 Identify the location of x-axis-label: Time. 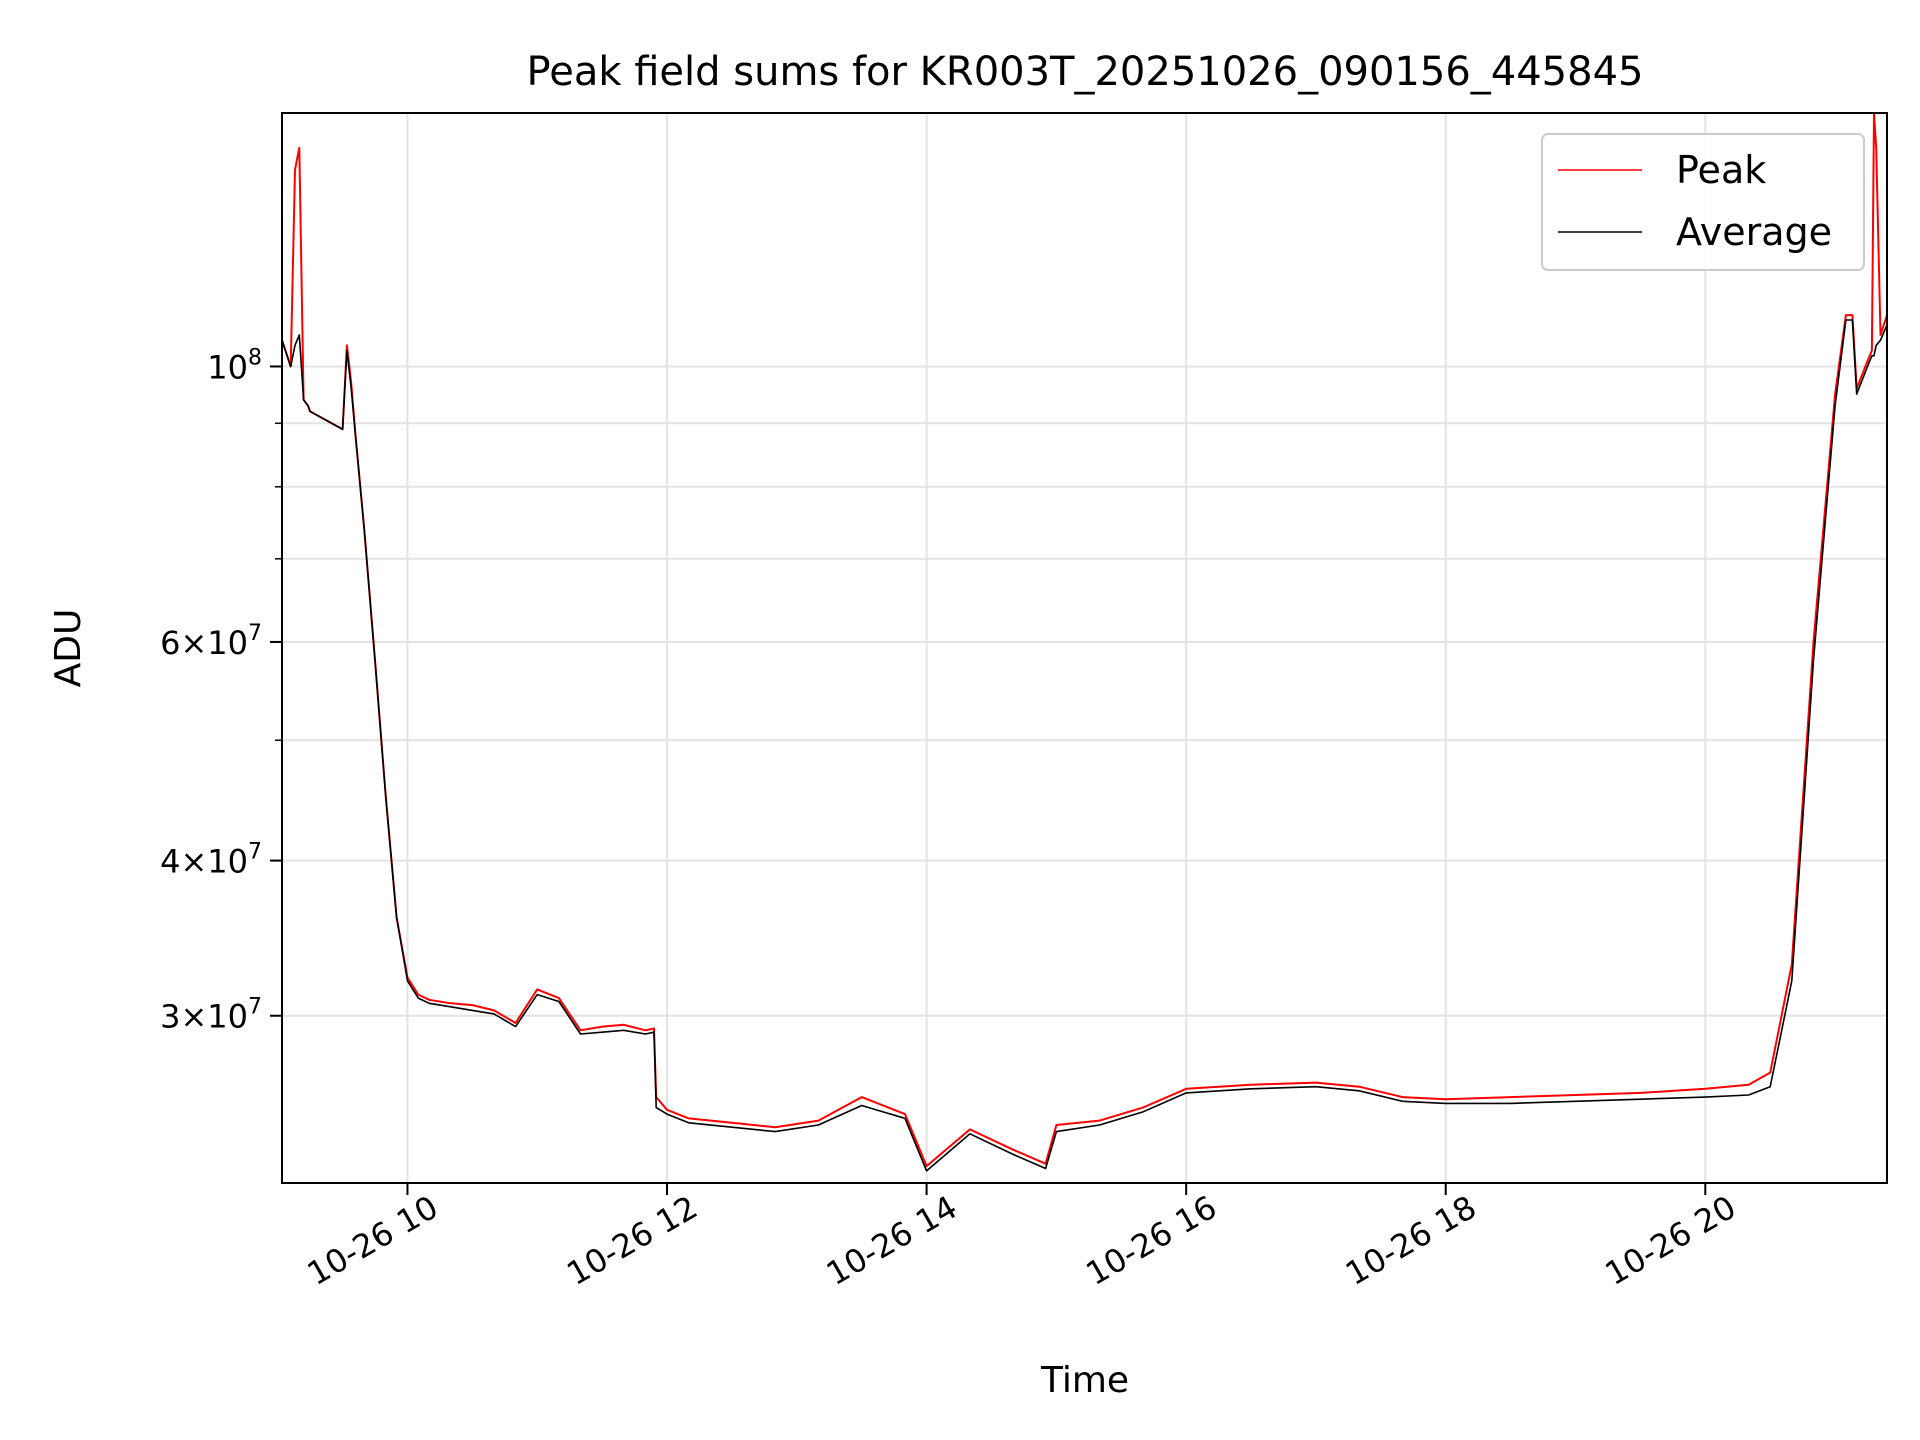
(1084, 1380).